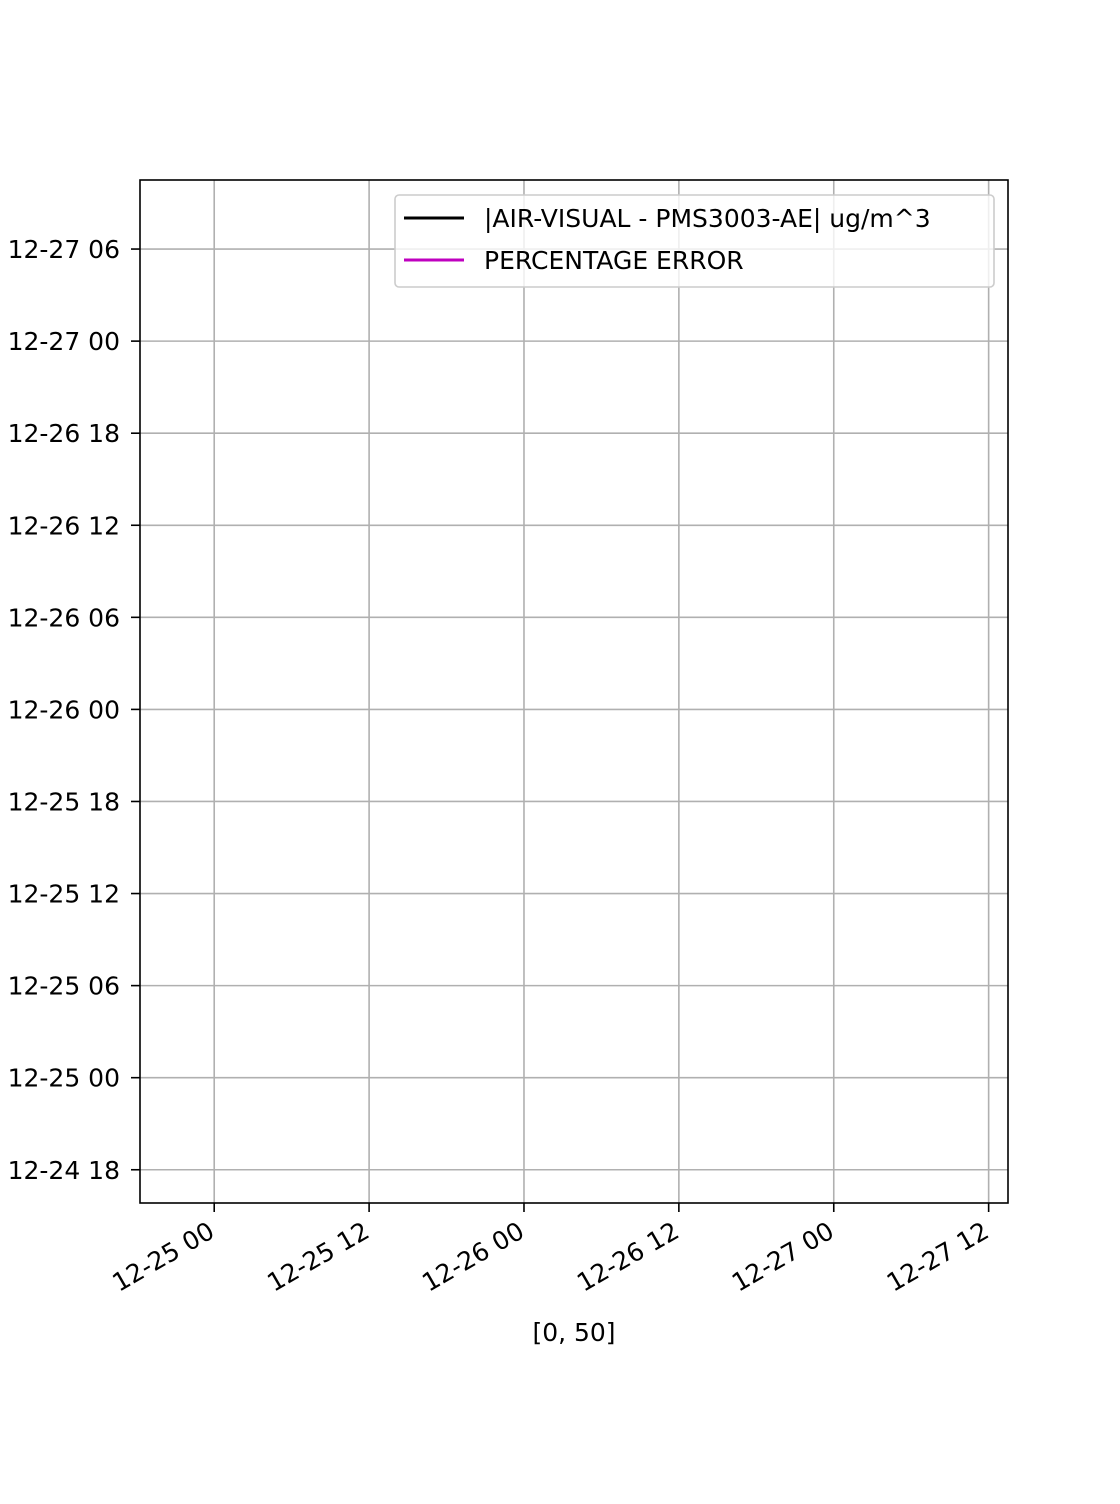 The height and width of the screenshot is (1504, 1120). I want to click on legend-entry-label: PERCENTAGE ERROR, so click(614, 260).